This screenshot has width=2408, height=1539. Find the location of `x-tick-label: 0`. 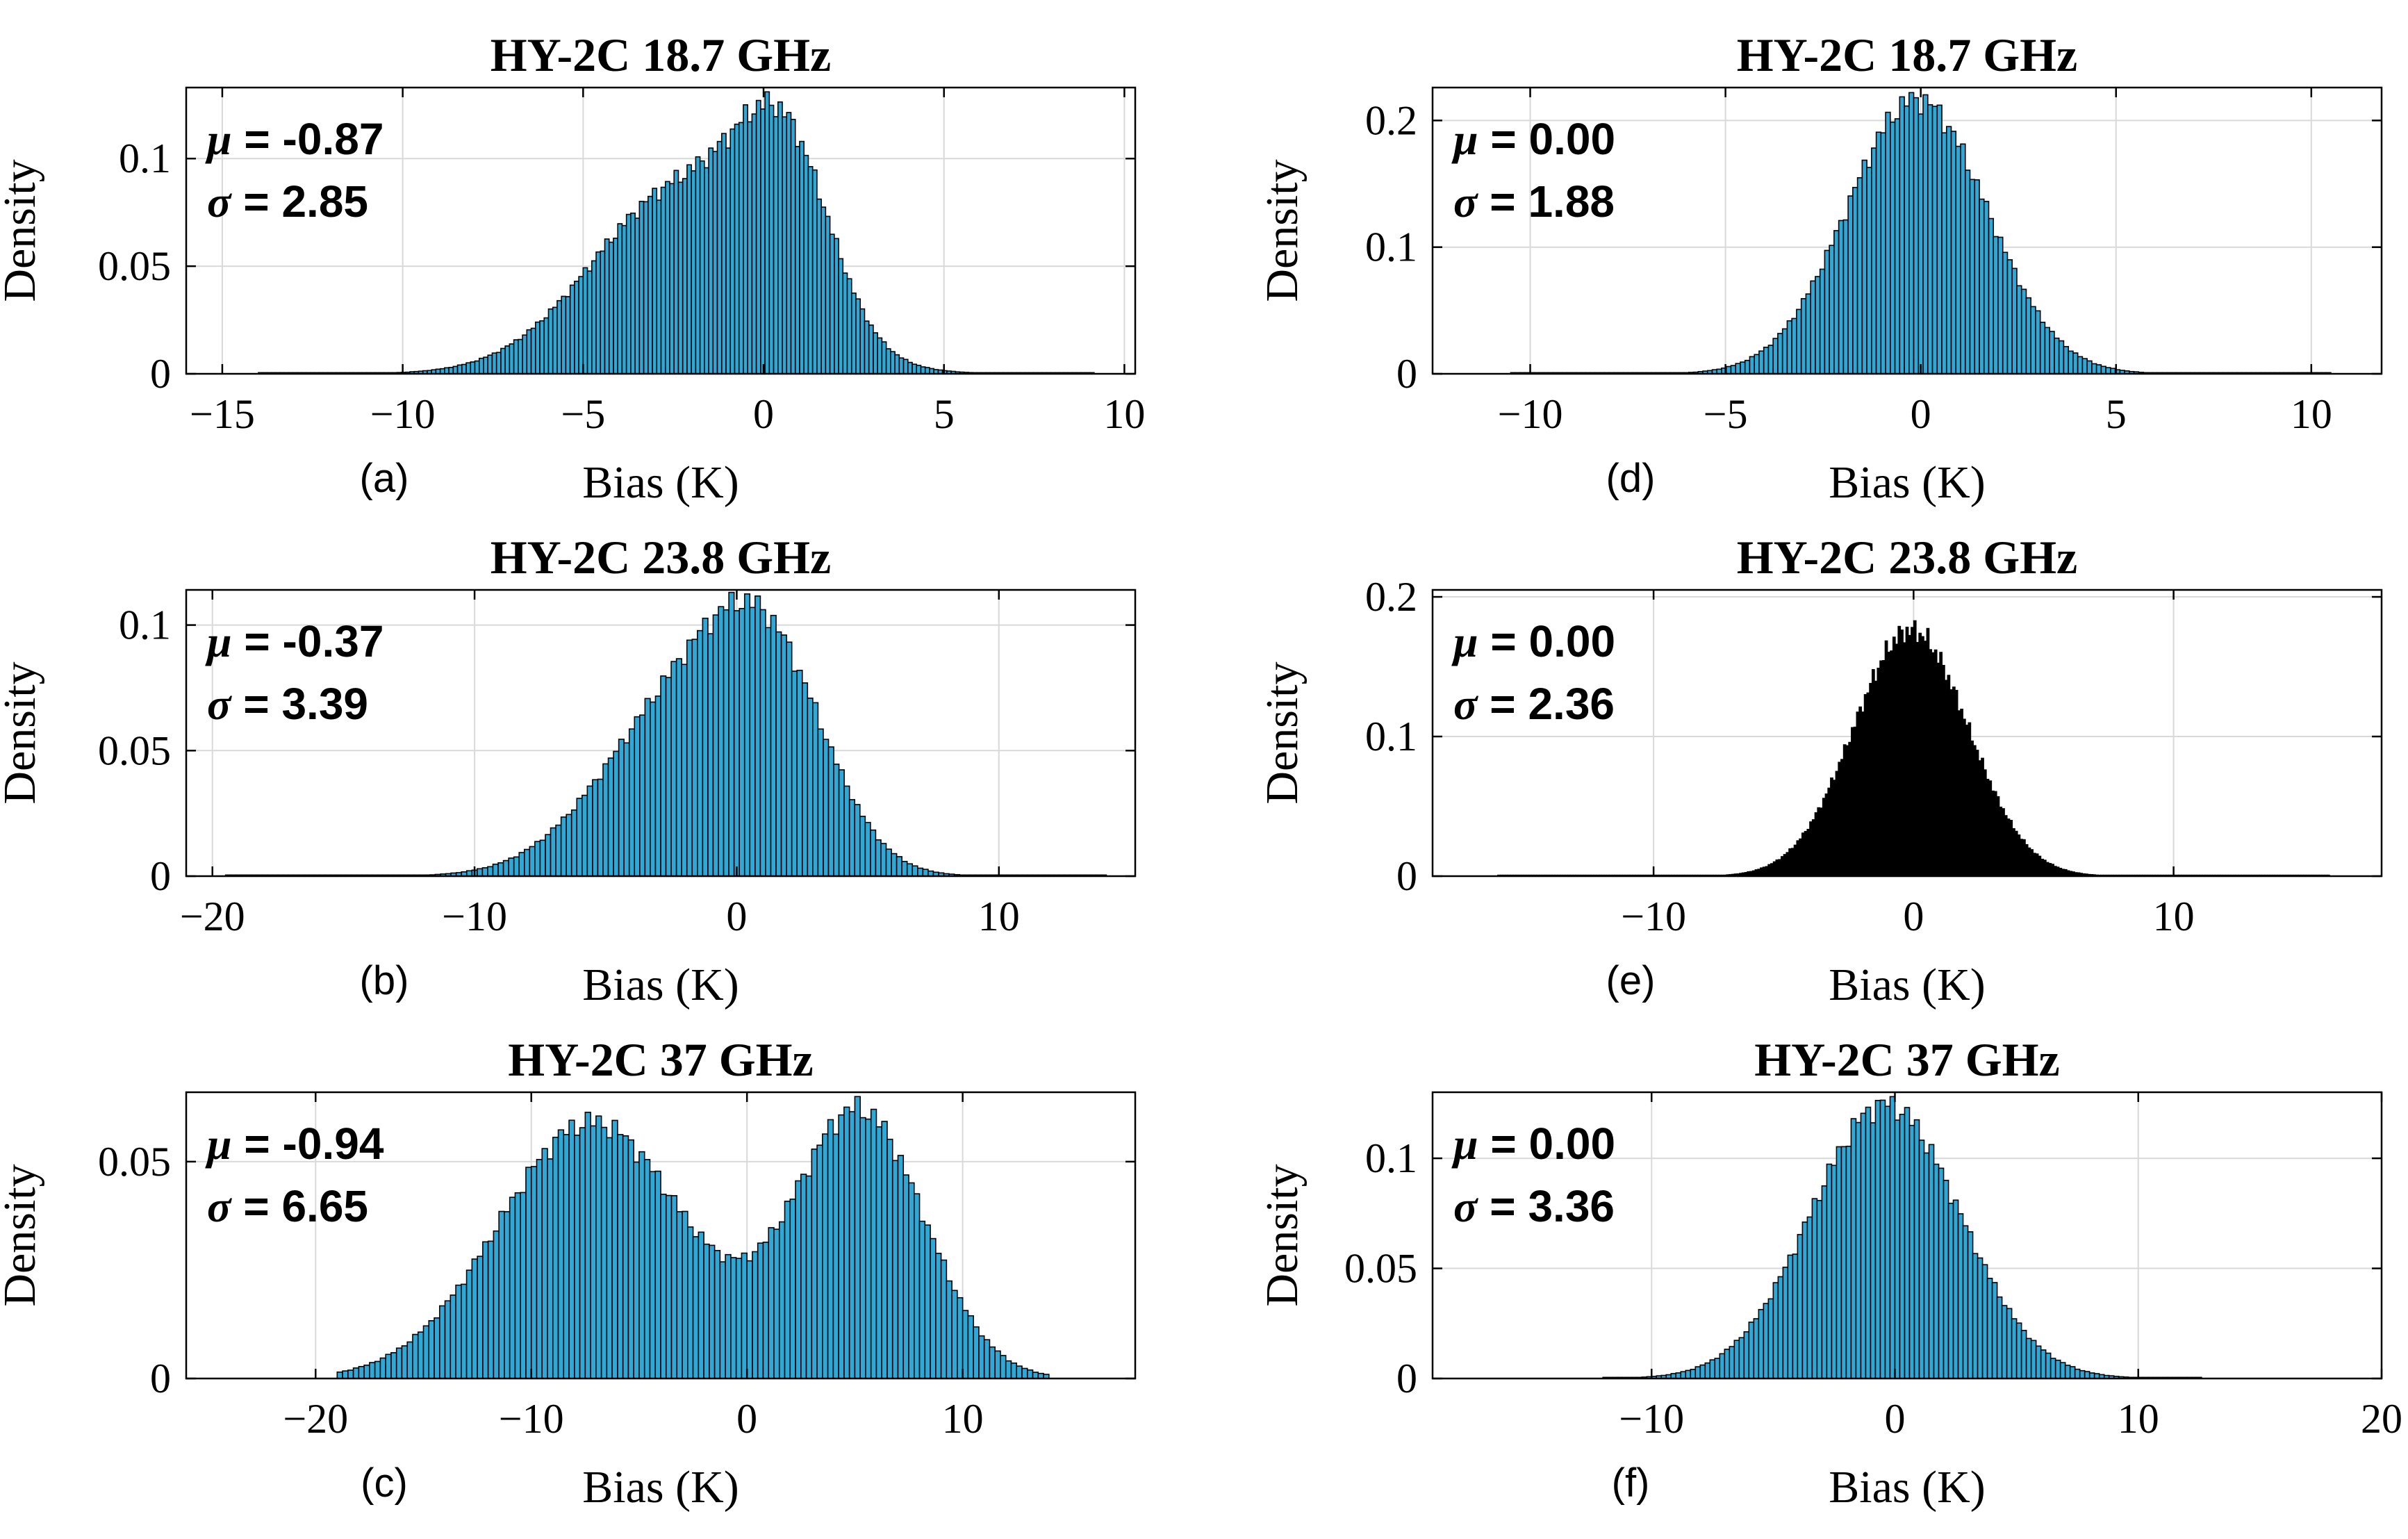

x-tick-label: 0 is located at coordinates (746, 1419).